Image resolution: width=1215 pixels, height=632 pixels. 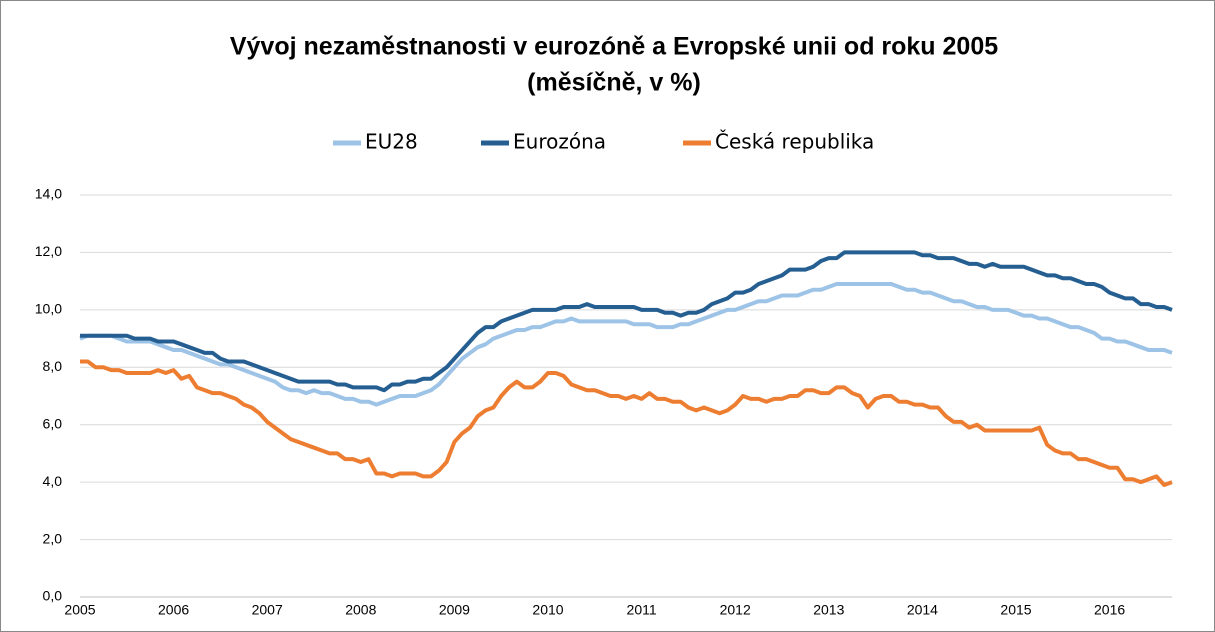 I want to click on y-tick-label: 8,0, so click(x=53, y=366).